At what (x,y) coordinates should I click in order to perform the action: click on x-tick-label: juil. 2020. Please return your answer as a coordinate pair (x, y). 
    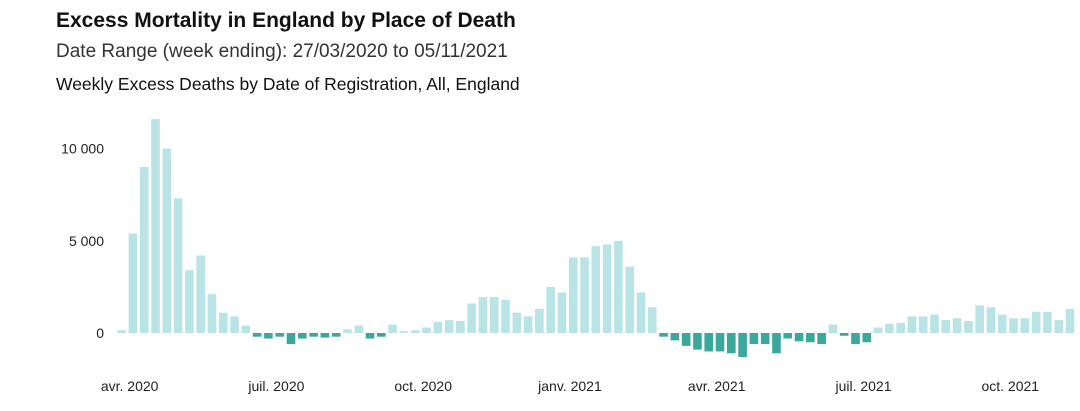
    Looking at the image, I should click on (275, 386).